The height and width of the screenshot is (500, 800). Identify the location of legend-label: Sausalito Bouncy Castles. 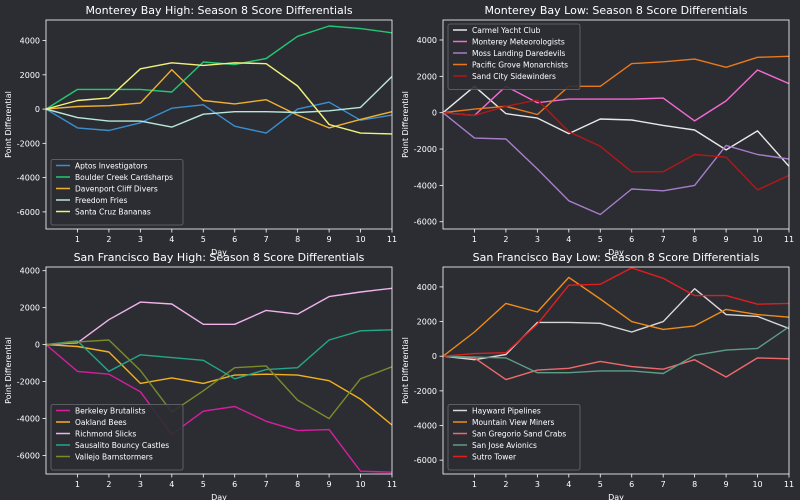
(122, 445).